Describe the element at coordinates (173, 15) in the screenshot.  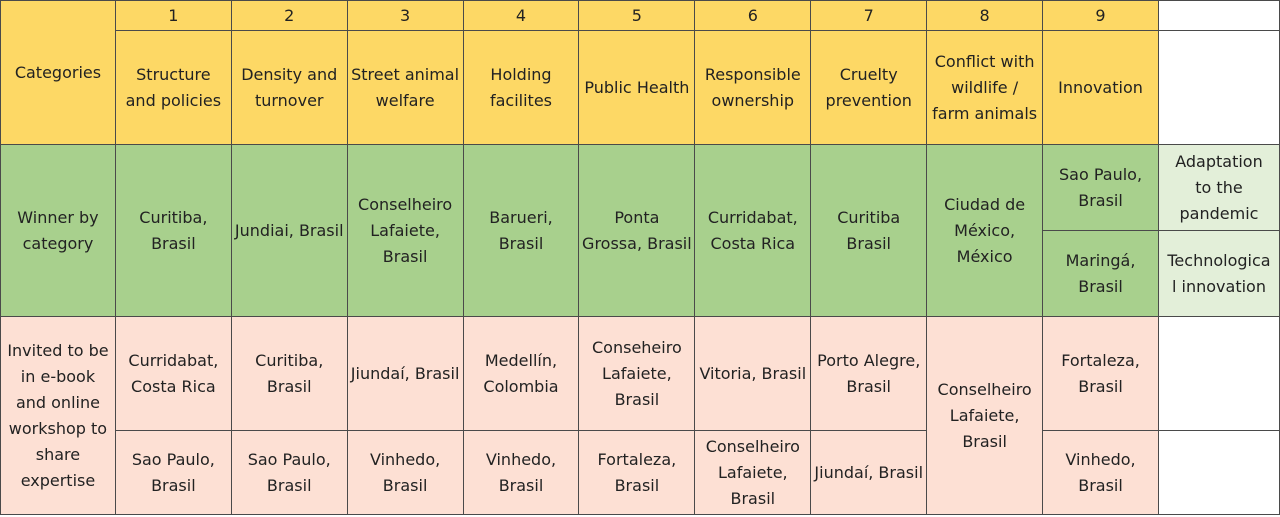
I see `column-number: 1` at that location.